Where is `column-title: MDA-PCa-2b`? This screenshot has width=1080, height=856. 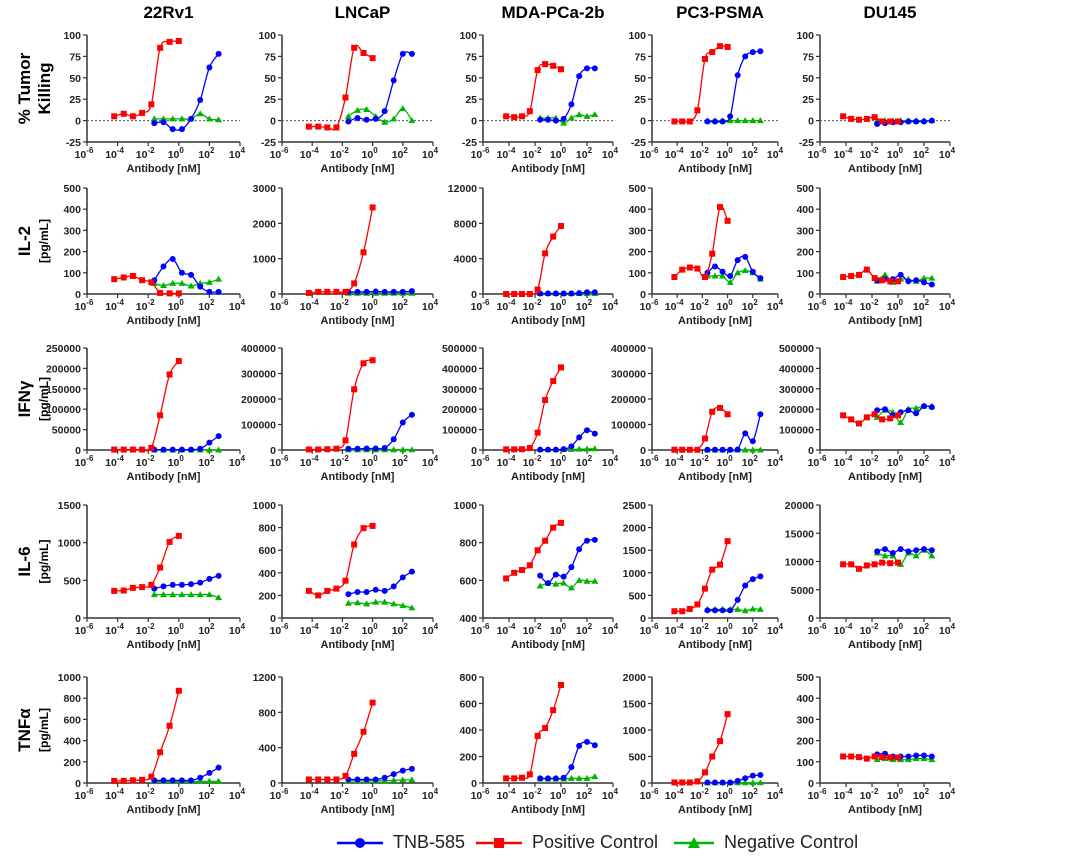 column-title: MDA-PCa-2b is located at coordinates (553, 12).